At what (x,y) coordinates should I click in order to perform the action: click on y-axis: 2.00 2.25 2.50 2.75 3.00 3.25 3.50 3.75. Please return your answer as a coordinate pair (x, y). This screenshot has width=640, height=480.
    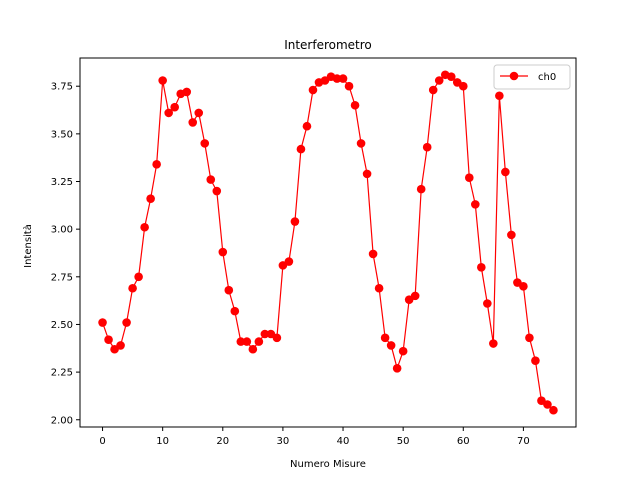
    Looking at the image, I should click on (65, 254).